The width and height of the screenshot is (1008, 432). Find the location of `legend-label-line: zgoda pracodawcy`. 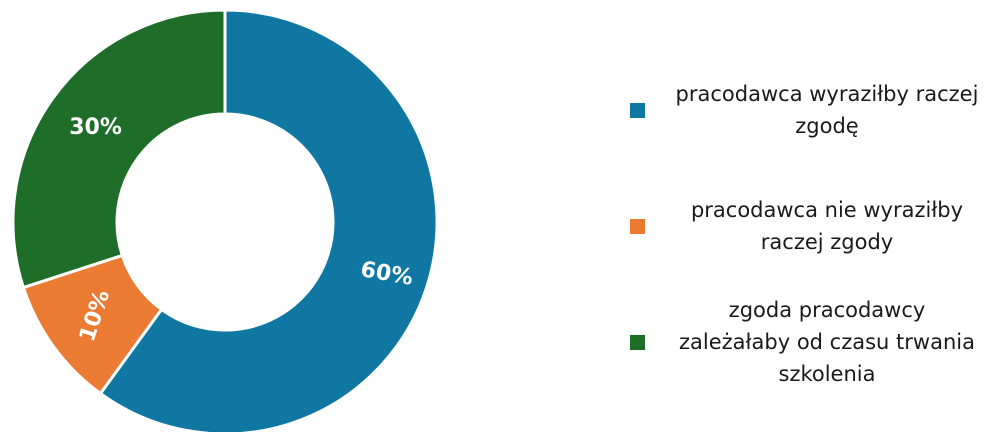

legend-label-line: zgoda pracodawcy is located at coordinates (827, 310).